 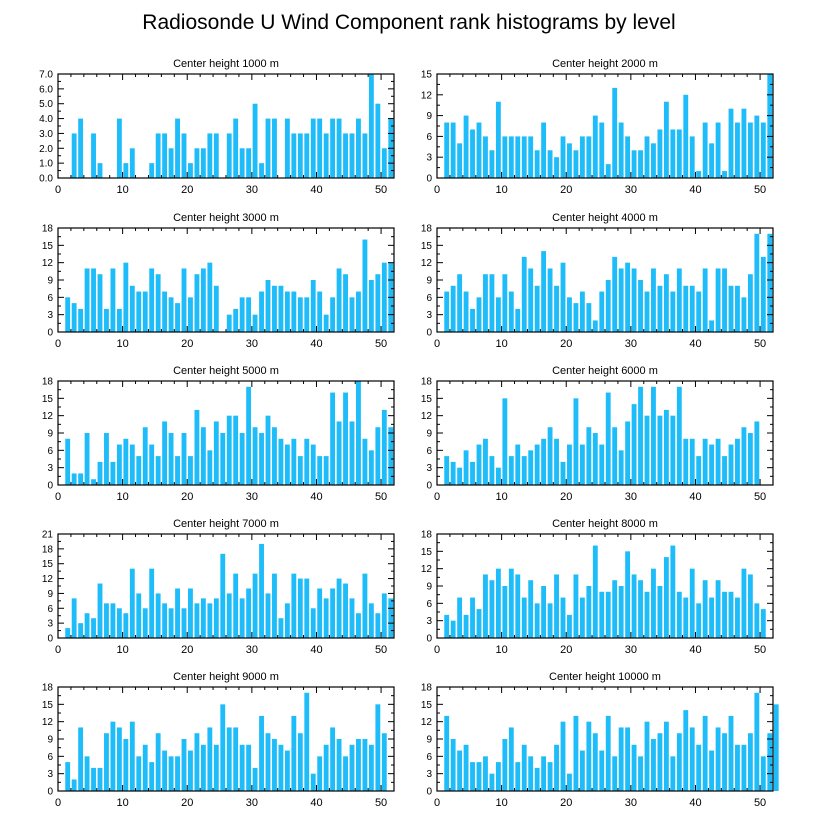 What do you see at coordinates (605, 218) in the screenshot?
I see `panel-title: Center height 4000 m` at bounding box center [605, 218].